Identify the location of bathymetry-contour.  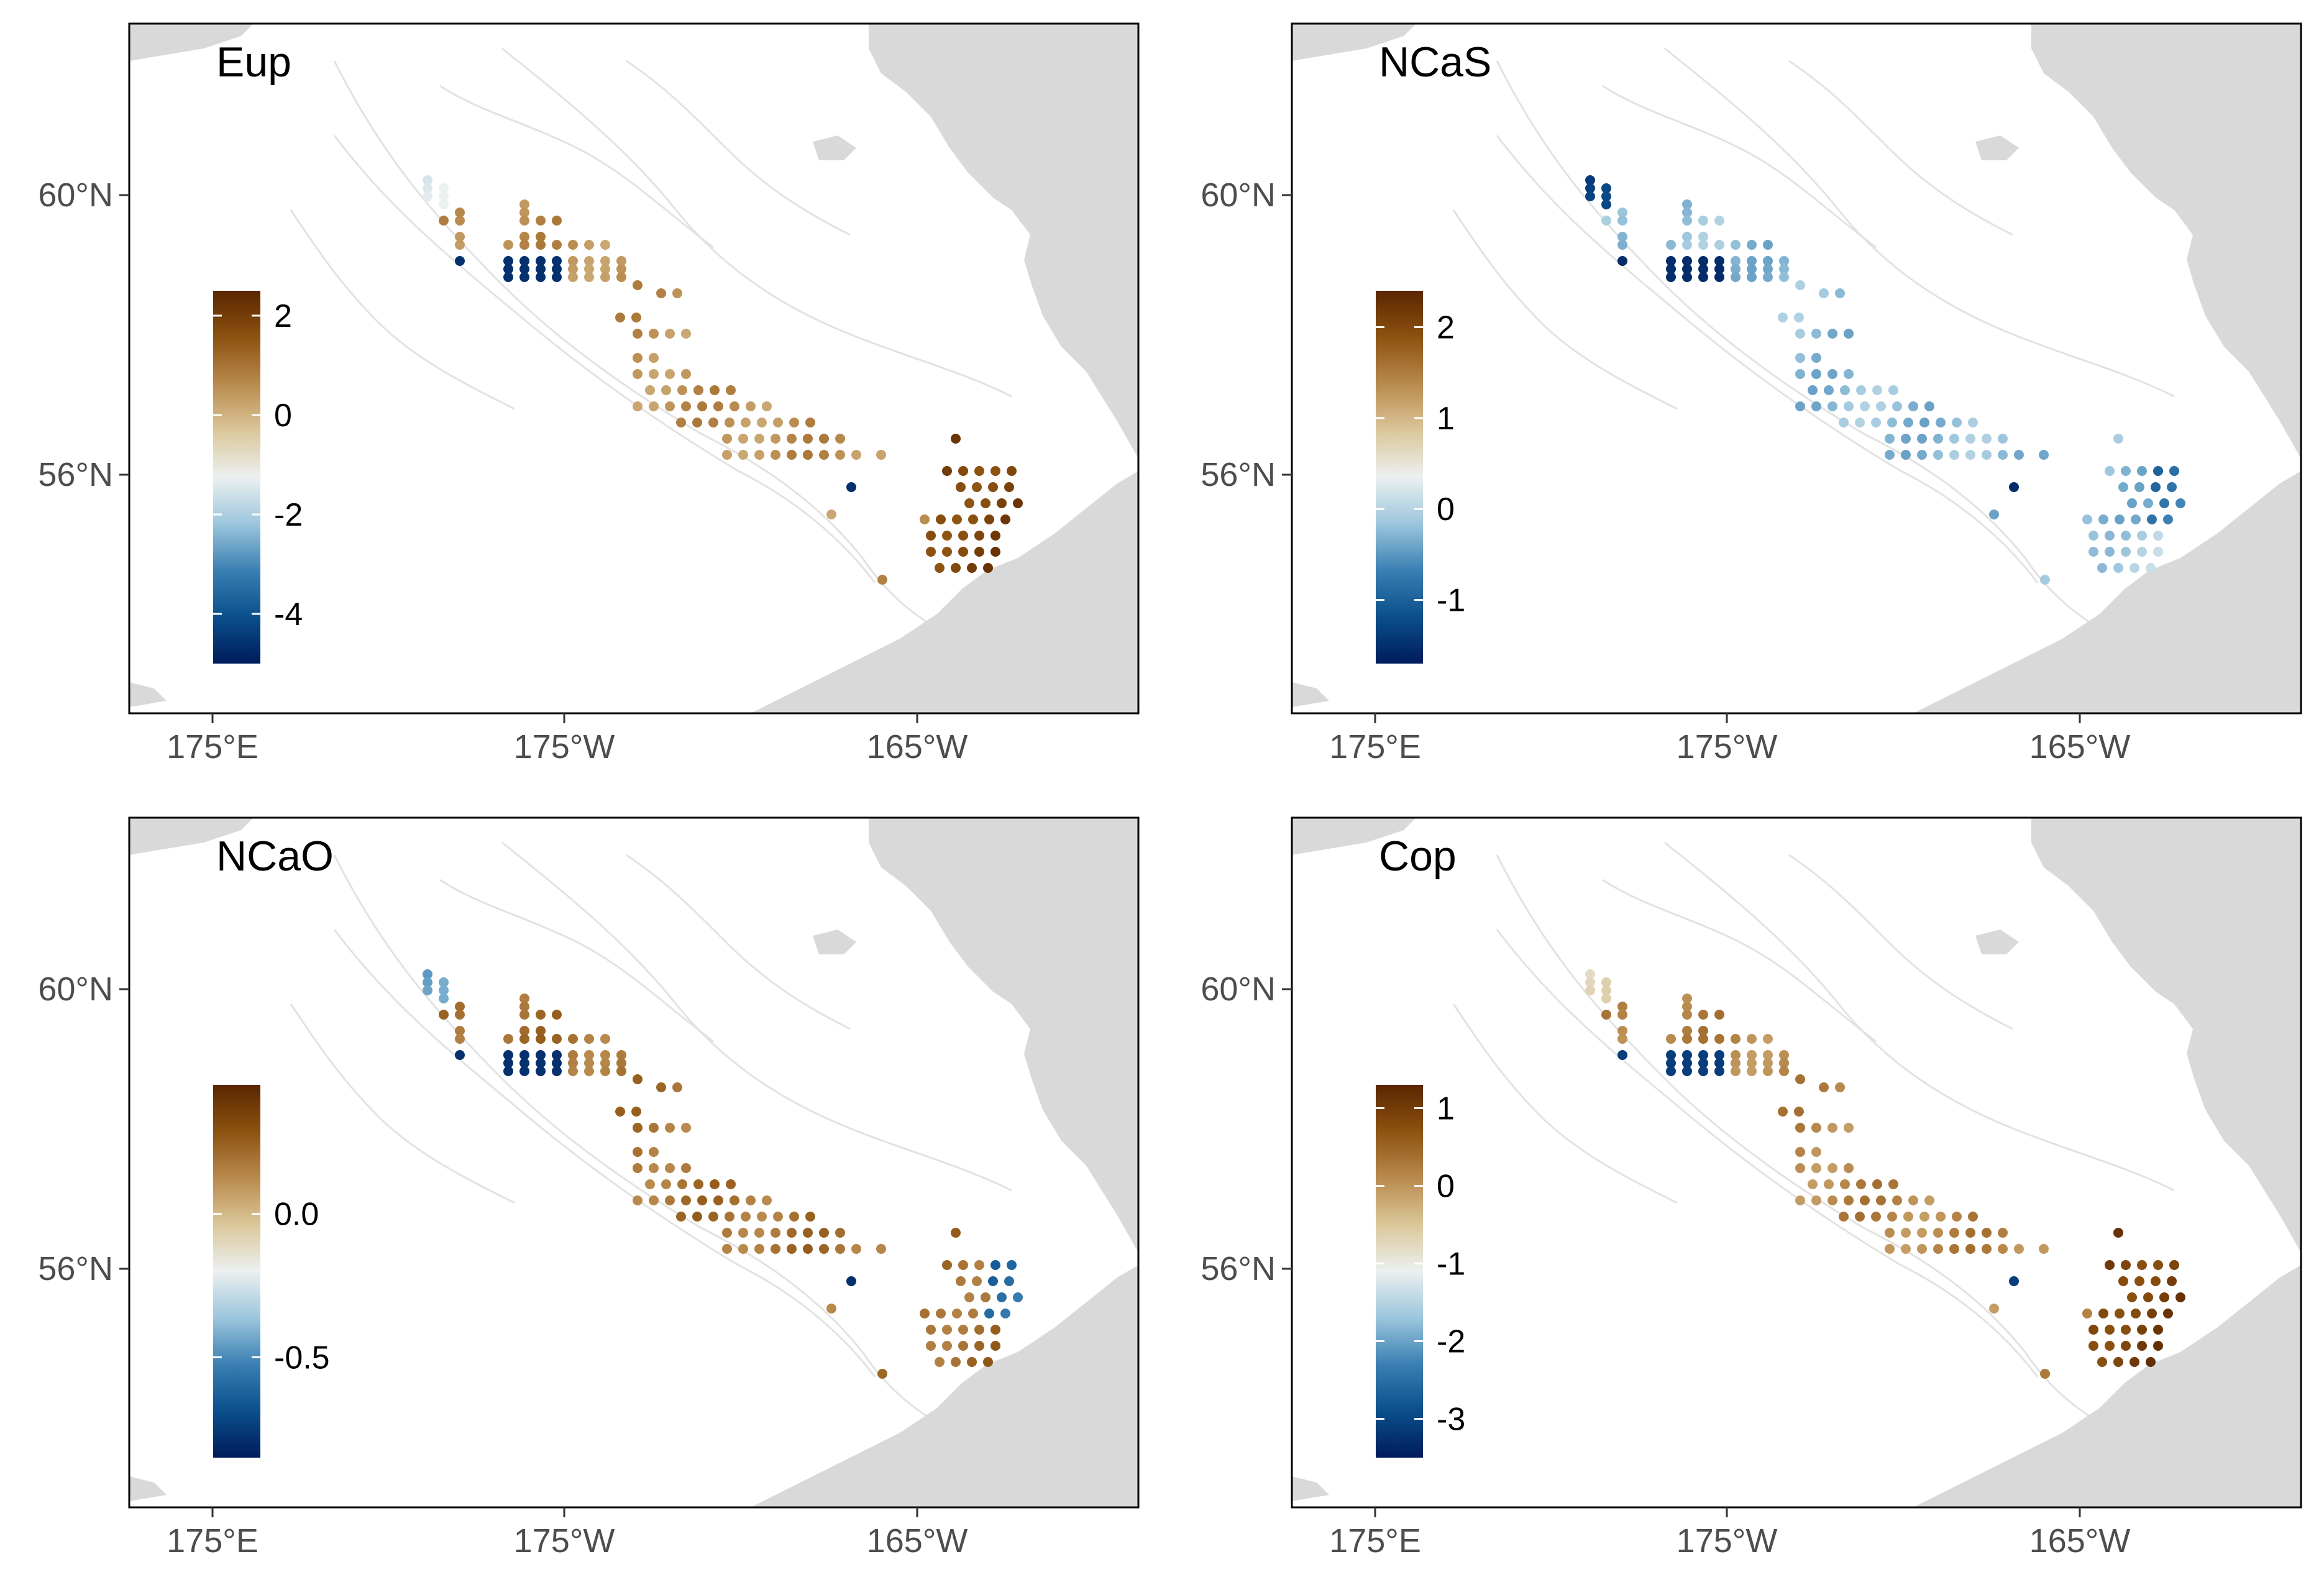
(738, 942).